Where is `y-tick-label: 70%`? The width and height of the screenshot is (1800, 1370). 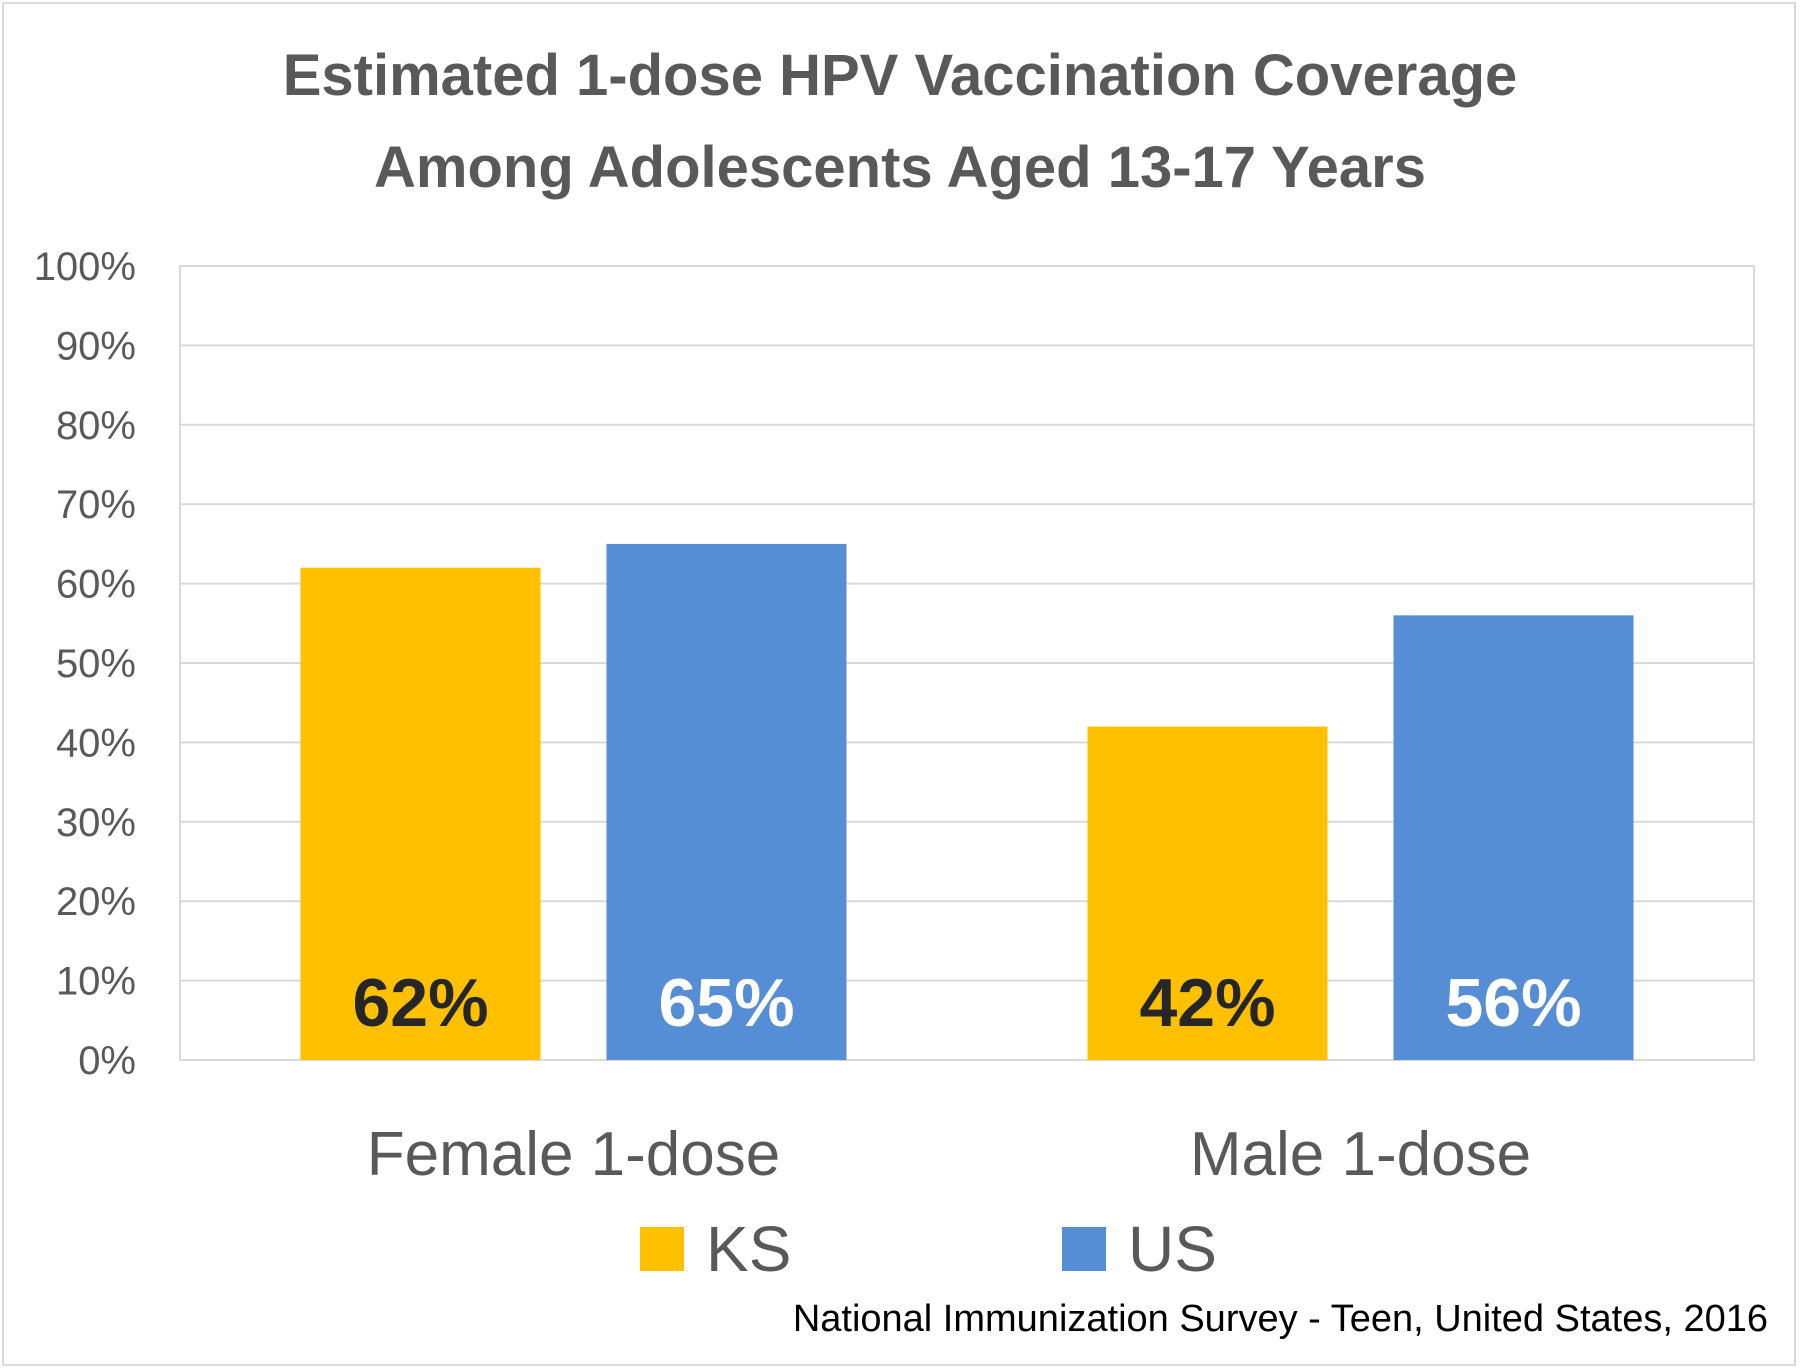 y-tick-label: 70% is located at coordinates (96, 505).